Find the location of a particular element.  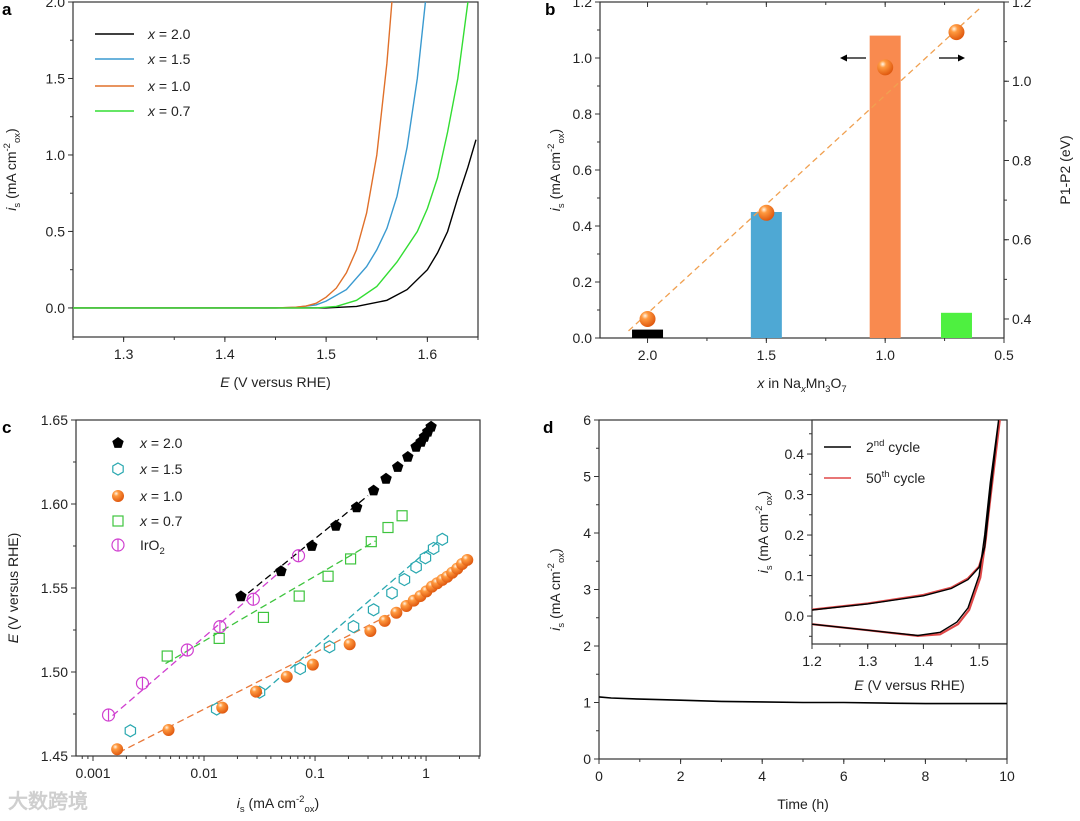

y-tick-label: 0.6 is located at coordinates (583, 170).